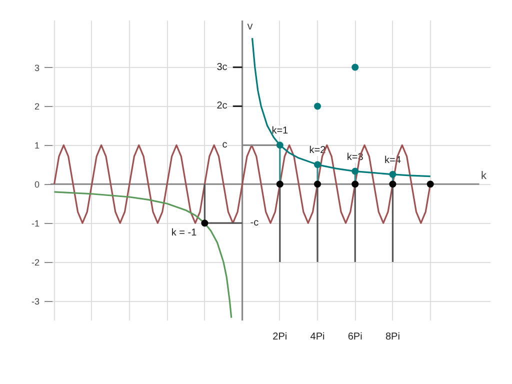 The height and width of the screenshot is (384, 512). What do you see at coordinates (254, 223) in the screenshot?
I see `annotation: -c` at bounding box center [254, 223].